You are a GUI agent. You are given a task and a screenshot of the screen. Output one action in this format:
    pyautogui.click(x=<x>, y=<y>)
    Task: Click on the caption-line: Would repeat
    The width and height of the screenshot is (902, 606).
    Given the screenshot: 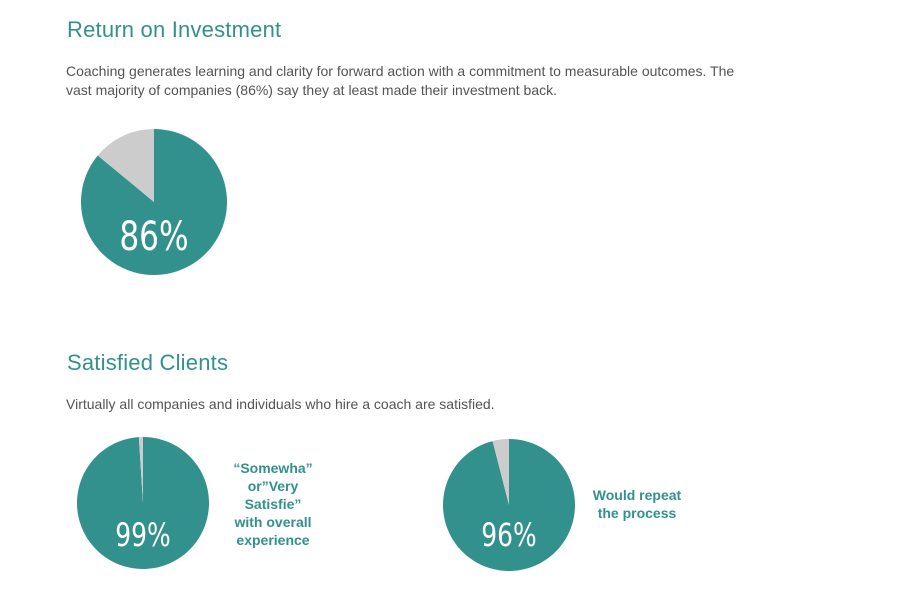 What is the action you would take?
    pyautogui.click(x=637, y=495)
    